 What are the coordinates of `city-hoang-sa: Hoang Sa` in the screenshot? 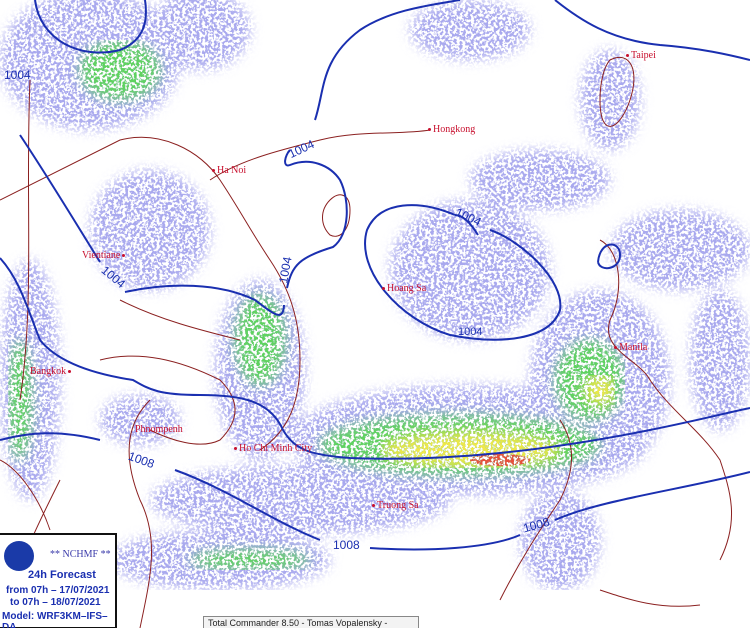 It's located at (403, 288).